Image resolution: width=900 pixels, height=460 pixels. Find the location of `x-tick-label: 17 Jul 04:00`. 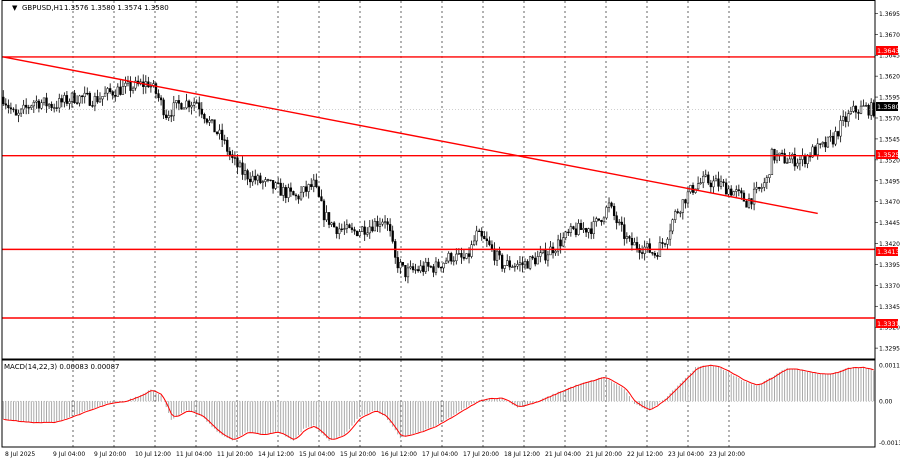

x-tick-label: 17 Jul 04:00 is located at coordinates (440, 454).